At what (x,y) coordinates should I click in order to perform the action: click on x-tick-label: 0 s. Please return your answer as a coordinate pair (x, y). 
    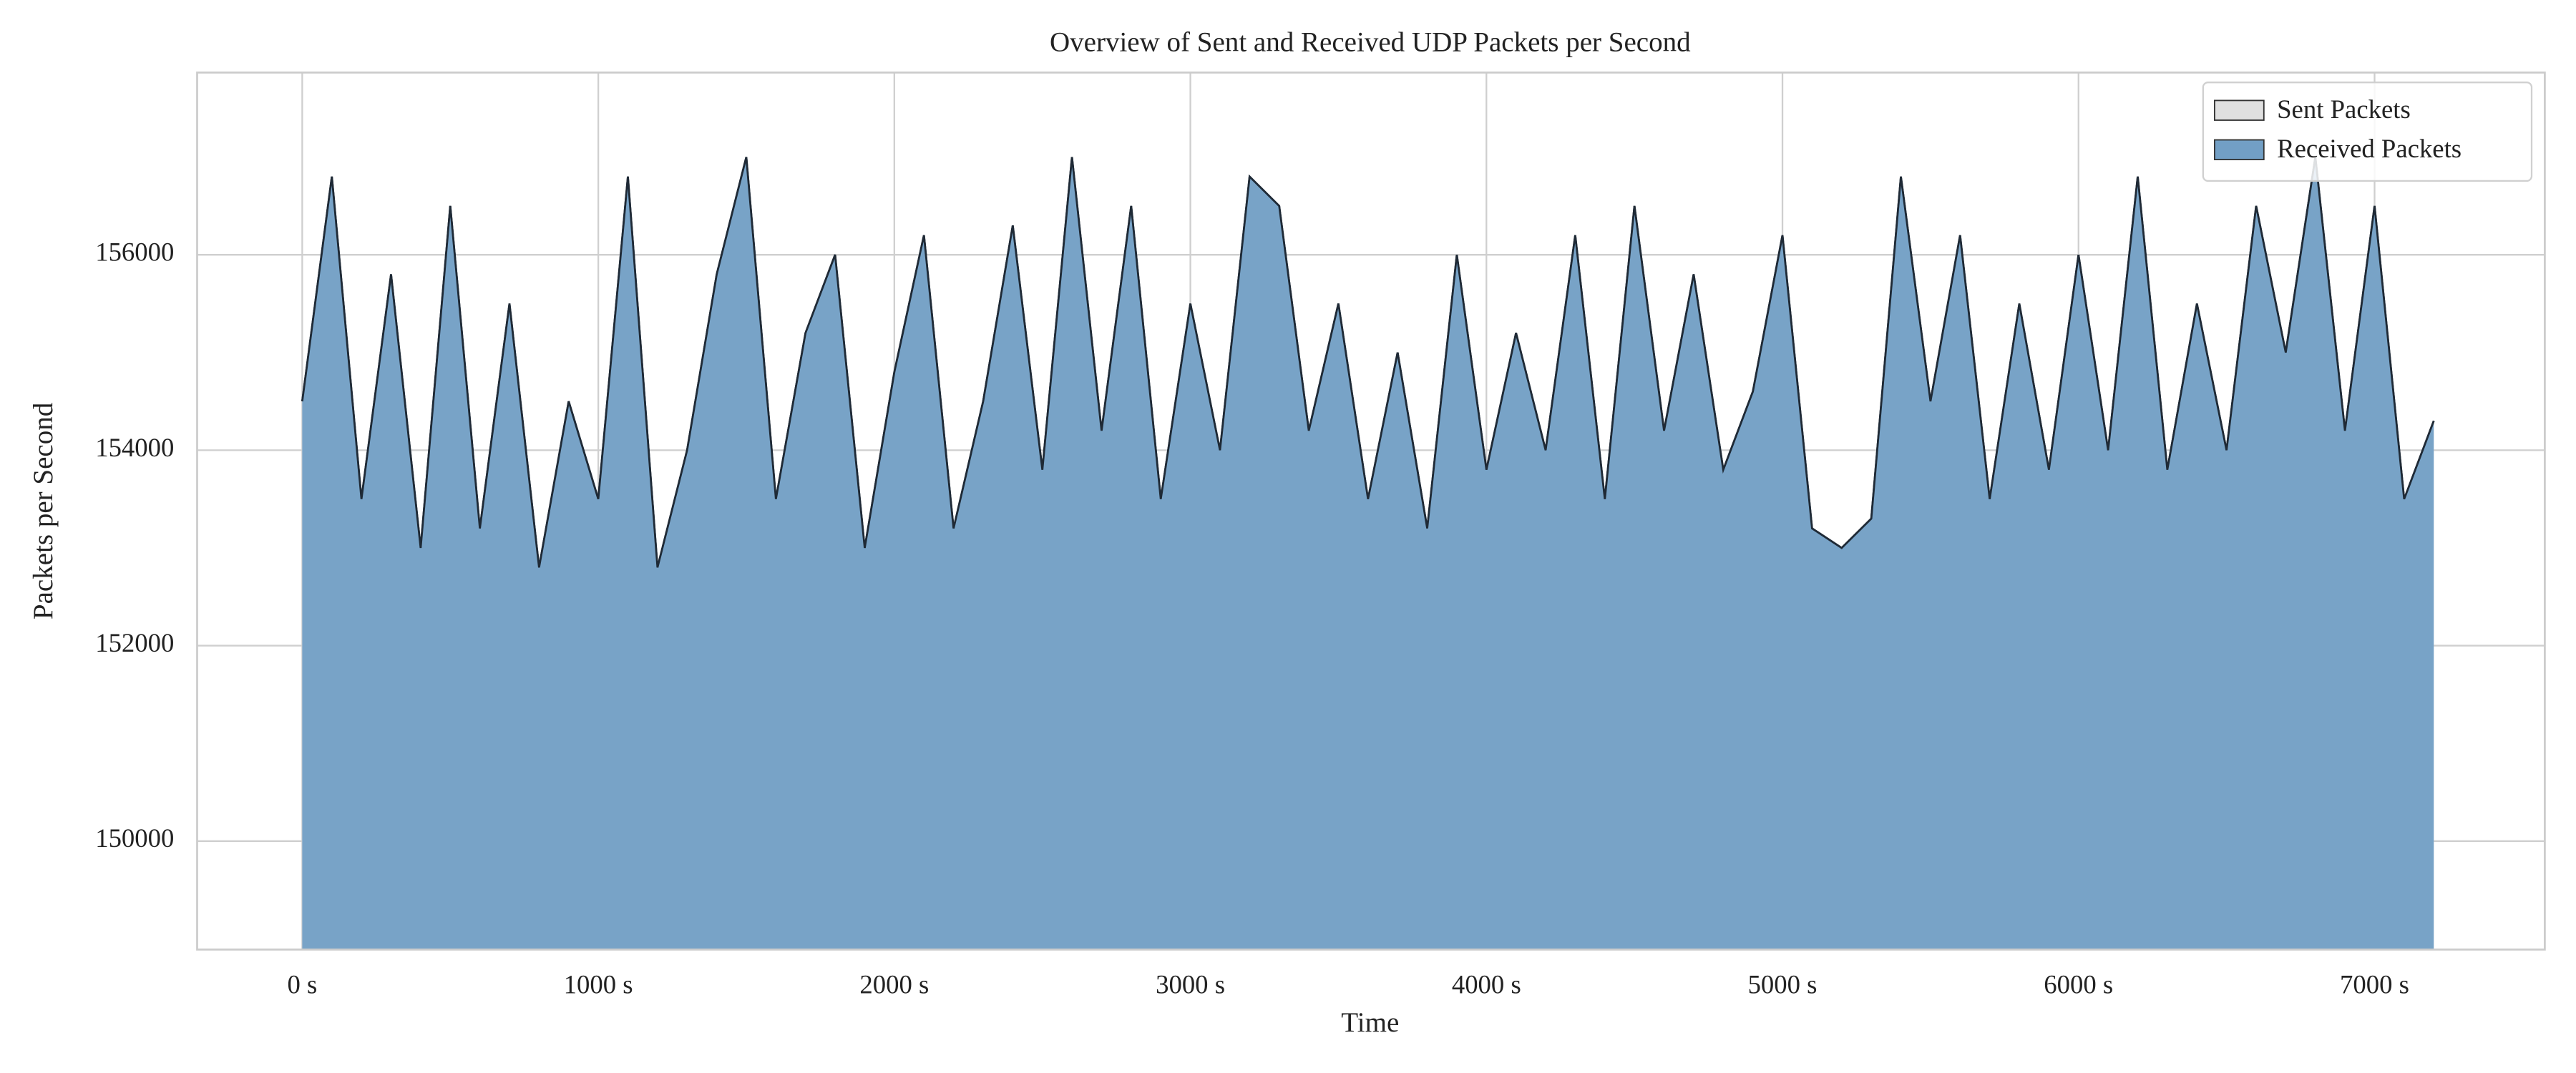
    Looking at the image, I should click on (302, 984).